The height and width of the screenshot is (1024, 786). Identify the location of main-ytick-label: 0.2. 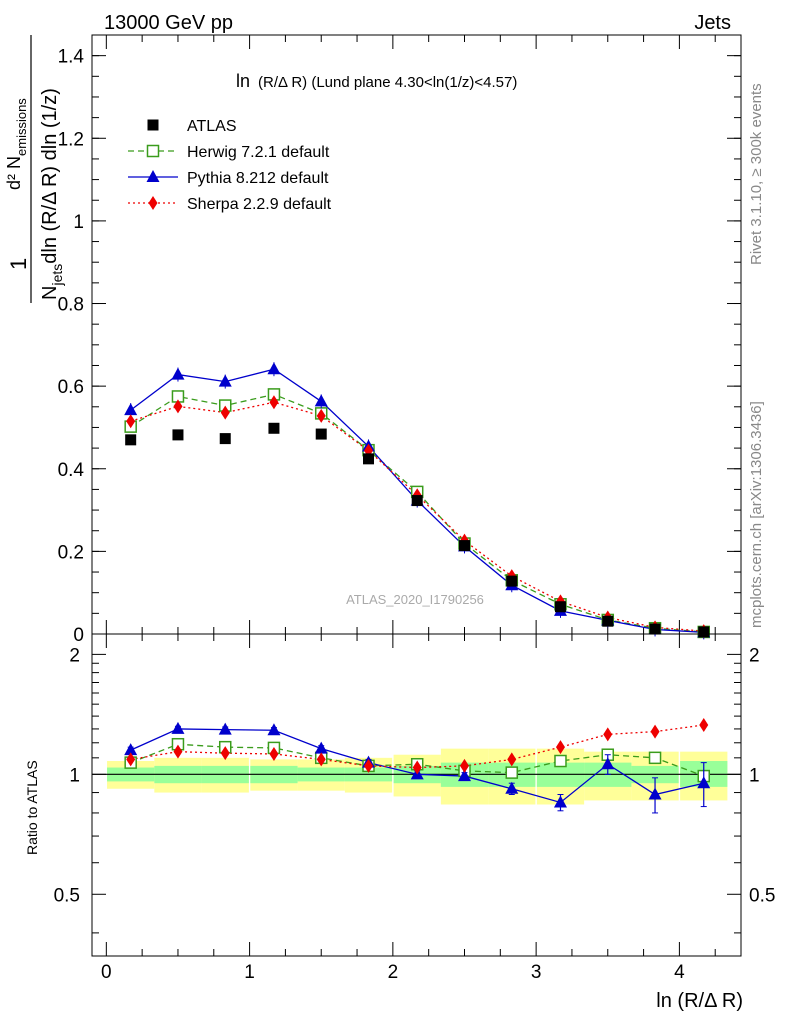
(71, 552).